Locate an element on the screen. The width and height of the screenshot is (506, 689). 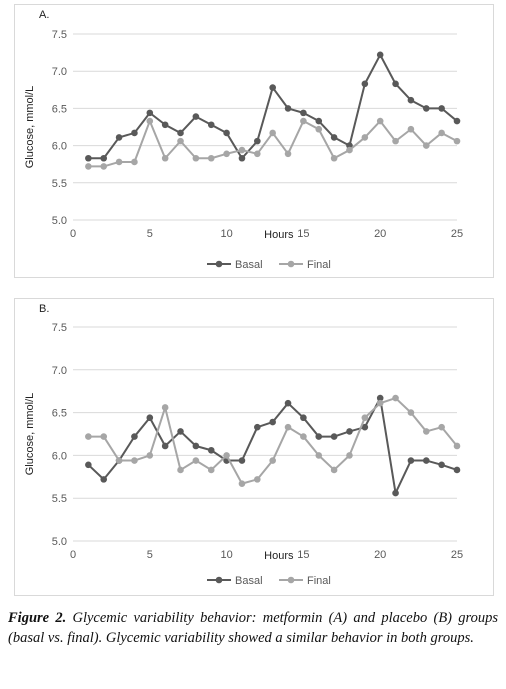
legend-label-basal: Basal is located at coordinates (249, 581).